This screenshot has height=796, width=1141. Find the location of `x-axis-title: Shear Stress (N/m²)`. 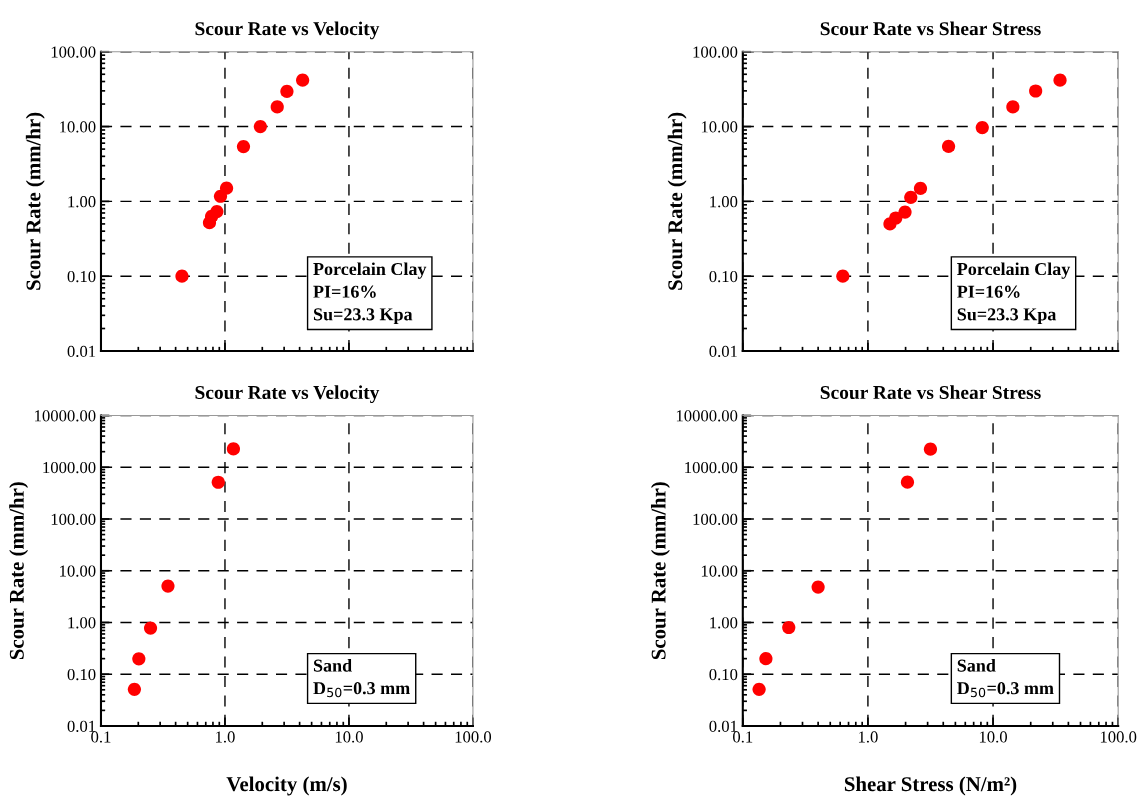

x-axis-title: Shear Stress (N/m²) is located at coordinates (930, 786).